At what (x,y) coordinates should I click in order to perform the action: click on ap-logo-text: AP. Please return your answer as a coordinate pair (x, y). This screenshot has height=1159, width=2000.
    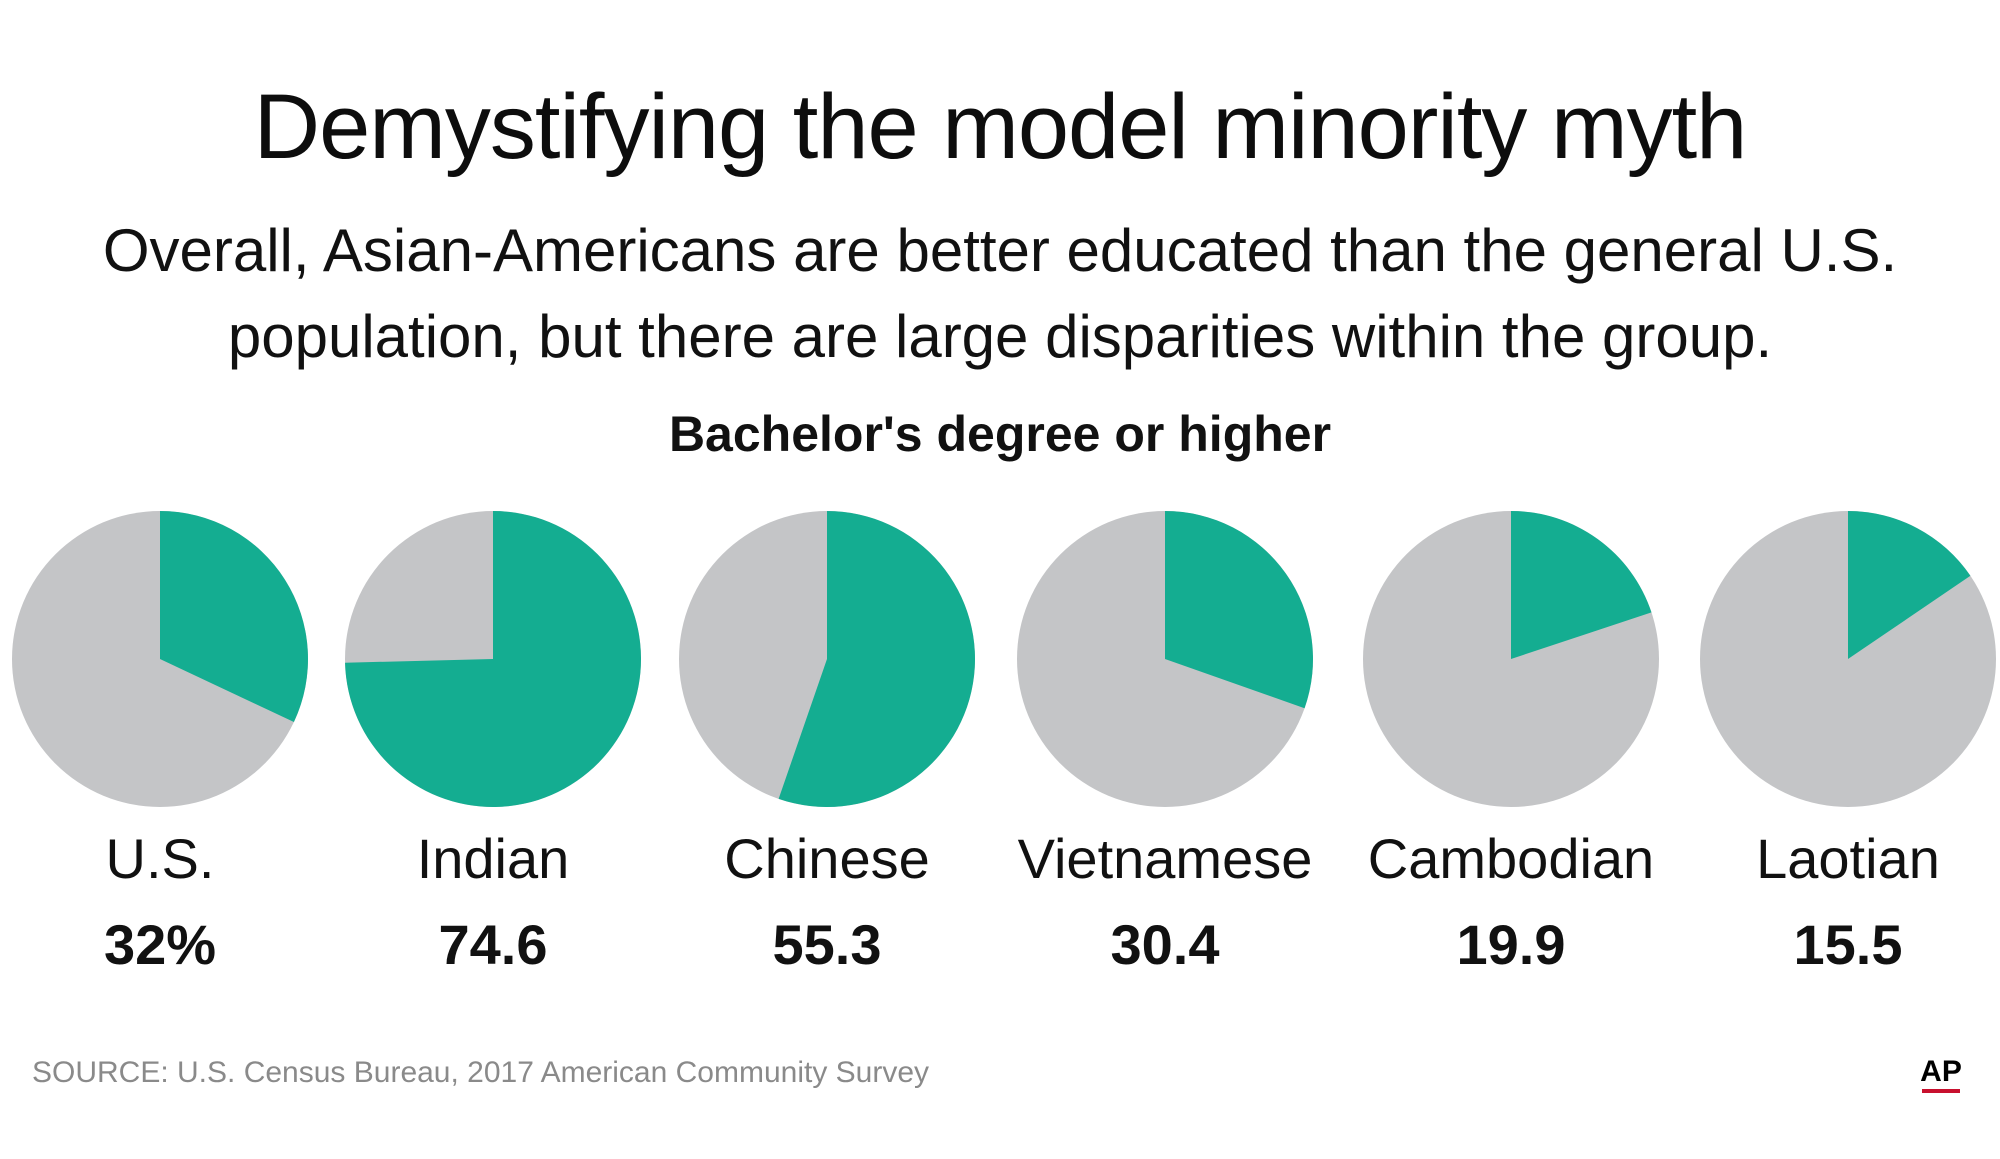
    Looking at the image, I should click on (1941, 1071).